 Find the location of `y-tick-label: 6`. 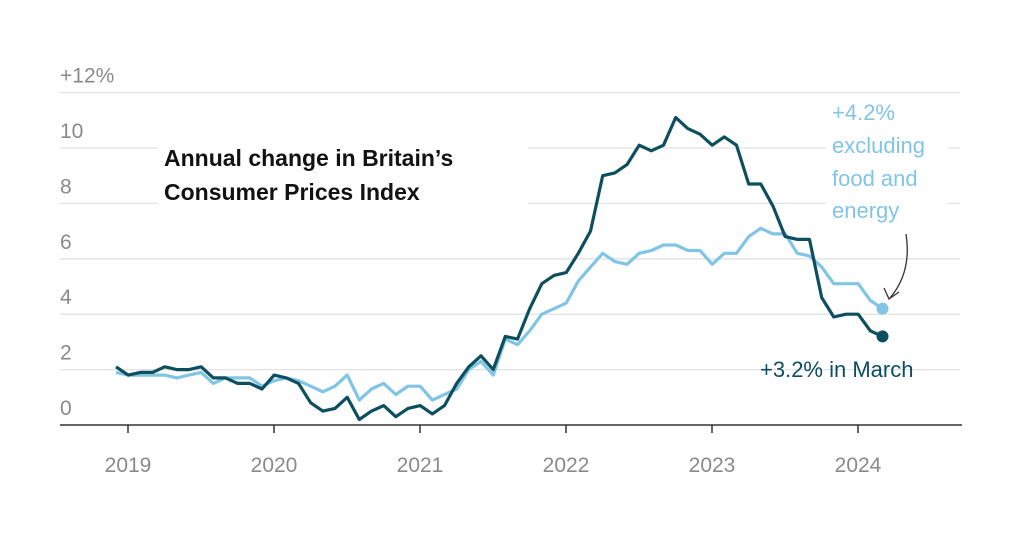

y-tick-label: 6 is located at coordinates (66, 242).